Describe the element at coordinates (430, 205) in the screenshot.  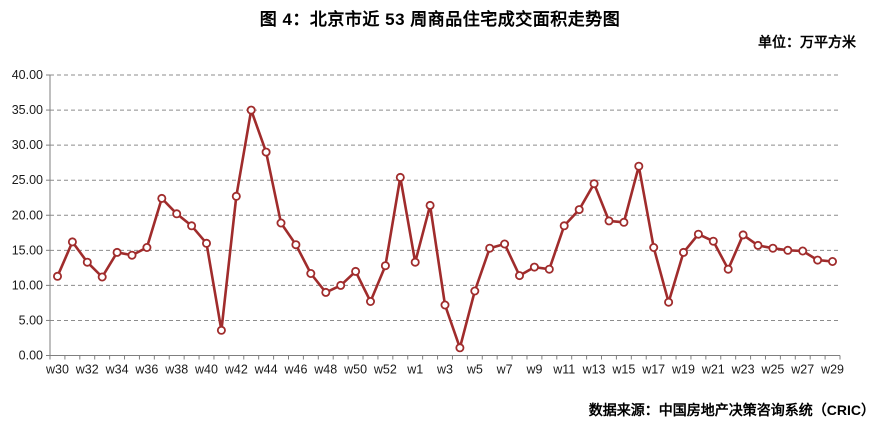
I see `data-point-w2` at that location.